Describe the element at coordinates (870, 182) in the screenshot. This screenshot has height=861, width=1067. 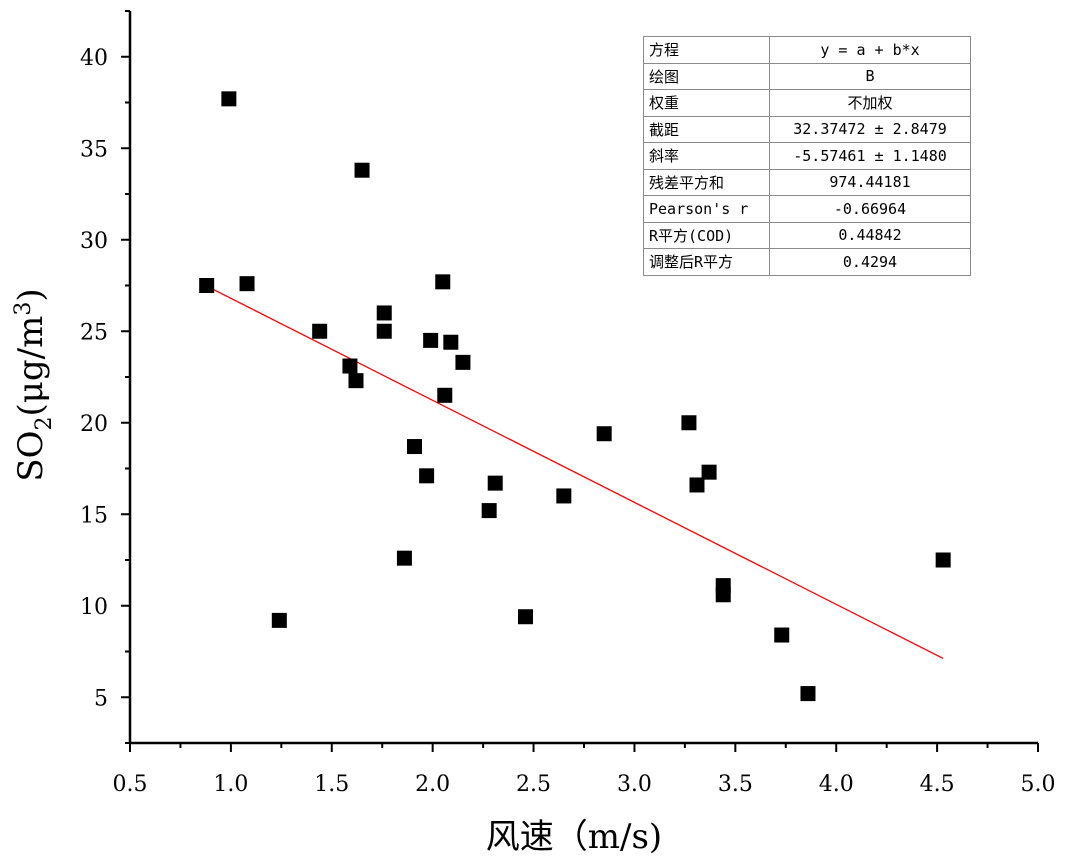
I see `stats-value: 974.44181` at that location.